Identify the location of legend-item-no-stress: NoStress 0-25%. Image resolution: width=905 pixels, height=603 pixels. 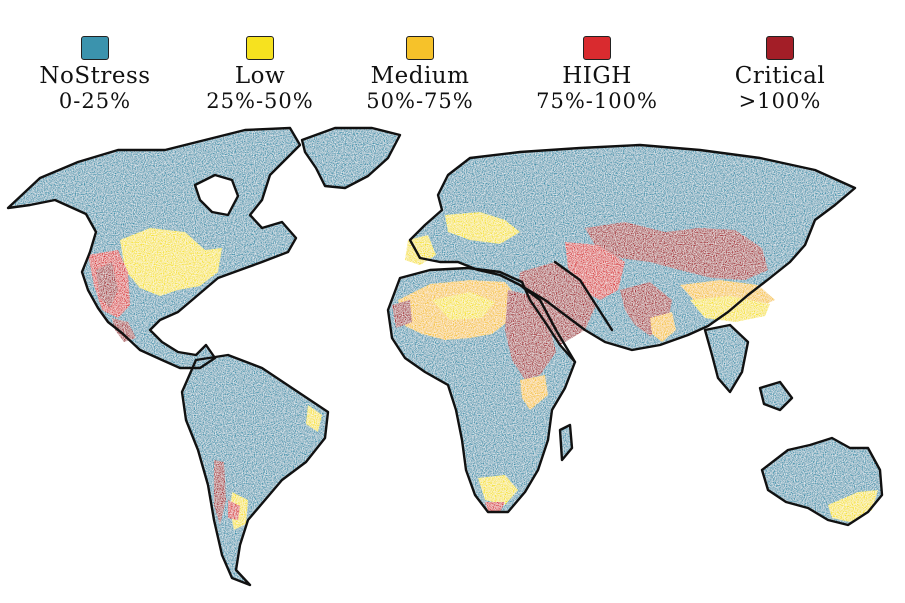
(95, 74).